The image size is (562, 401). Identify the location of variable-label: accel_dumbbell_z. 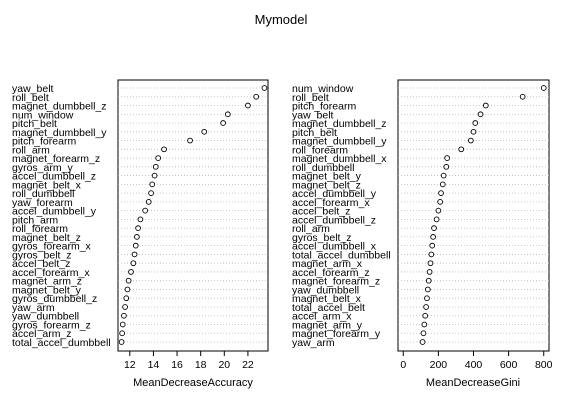
(54, 177).